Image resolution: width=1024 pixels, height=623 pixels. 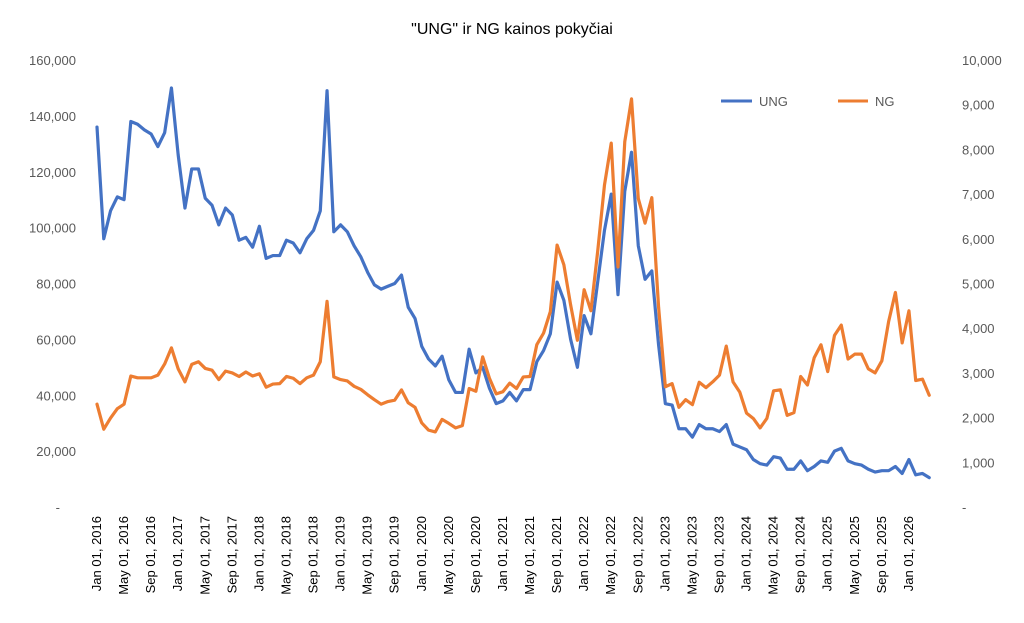 I want to click on x-axis-tick-label: Sep 01, 2023, so click(x=718, y=554).